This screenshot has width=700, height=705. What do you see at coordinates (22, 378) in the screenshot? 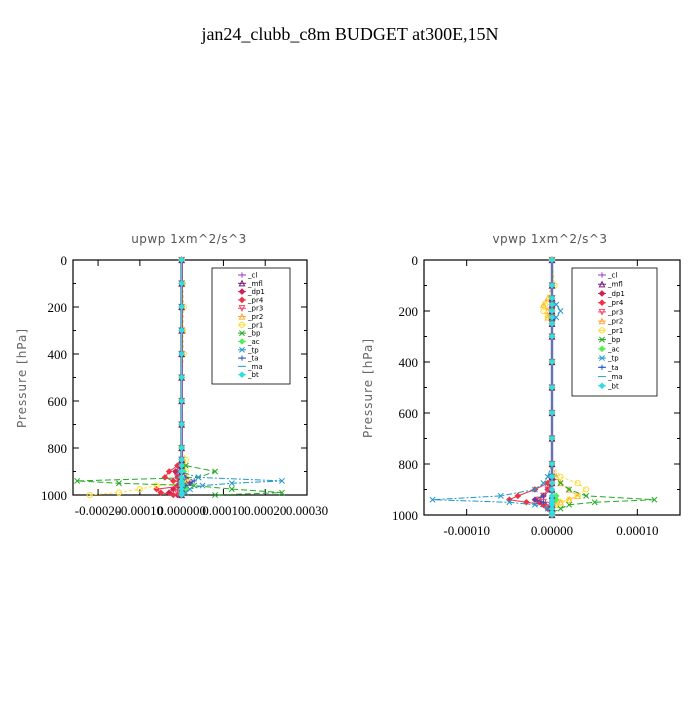
I see `y-axis-label: Pressure [hPa]` at bounding box center [22, 378].